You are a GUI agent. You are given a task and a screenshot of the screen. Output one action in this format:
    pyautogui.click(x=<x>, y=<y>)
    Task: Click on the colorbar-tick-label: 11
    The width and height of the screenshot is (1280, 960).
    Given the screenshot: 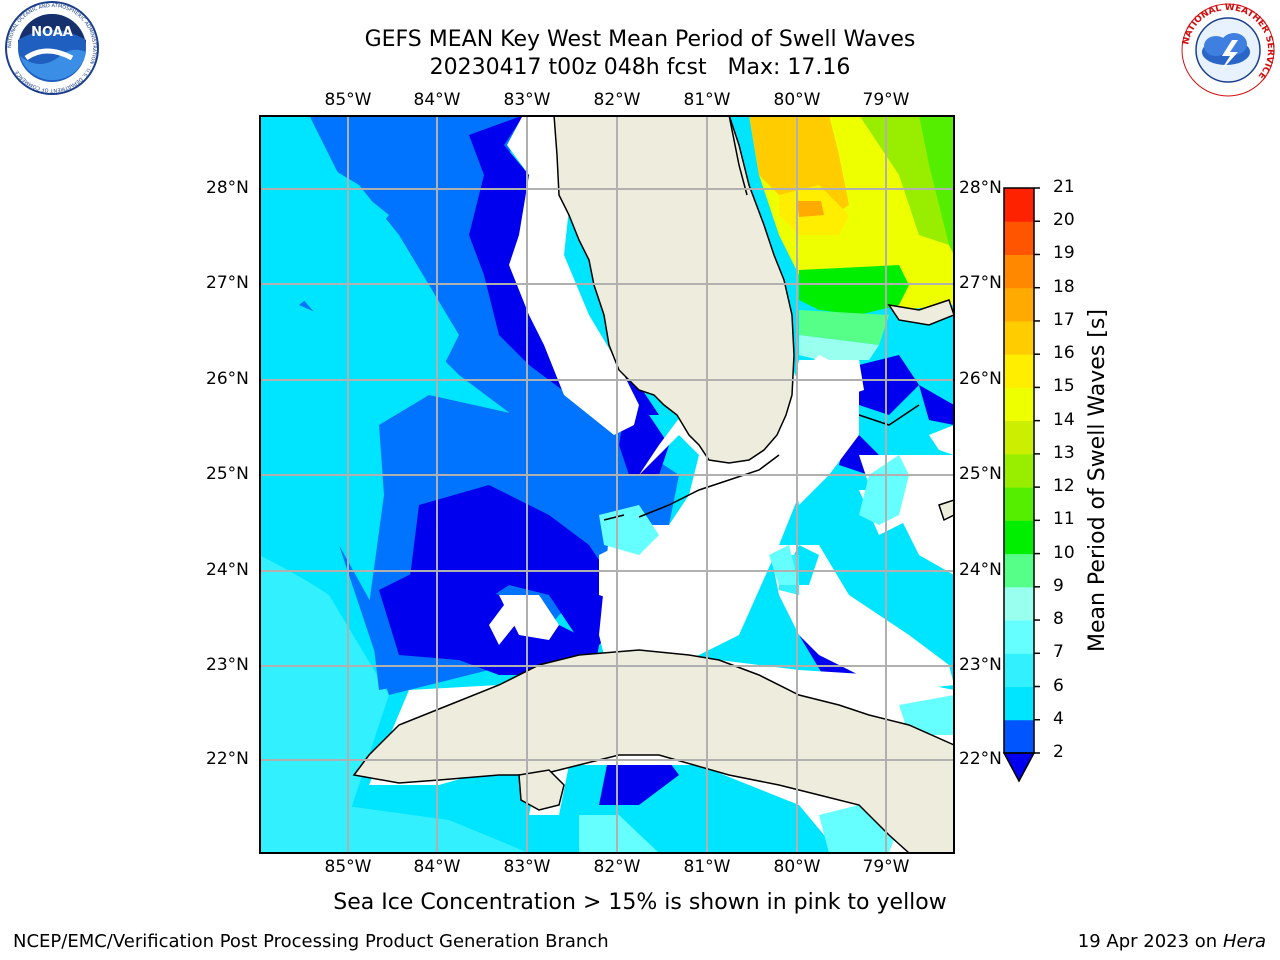 What is the action you would take?
    pyautogui.click(x=1064, y=519)
    